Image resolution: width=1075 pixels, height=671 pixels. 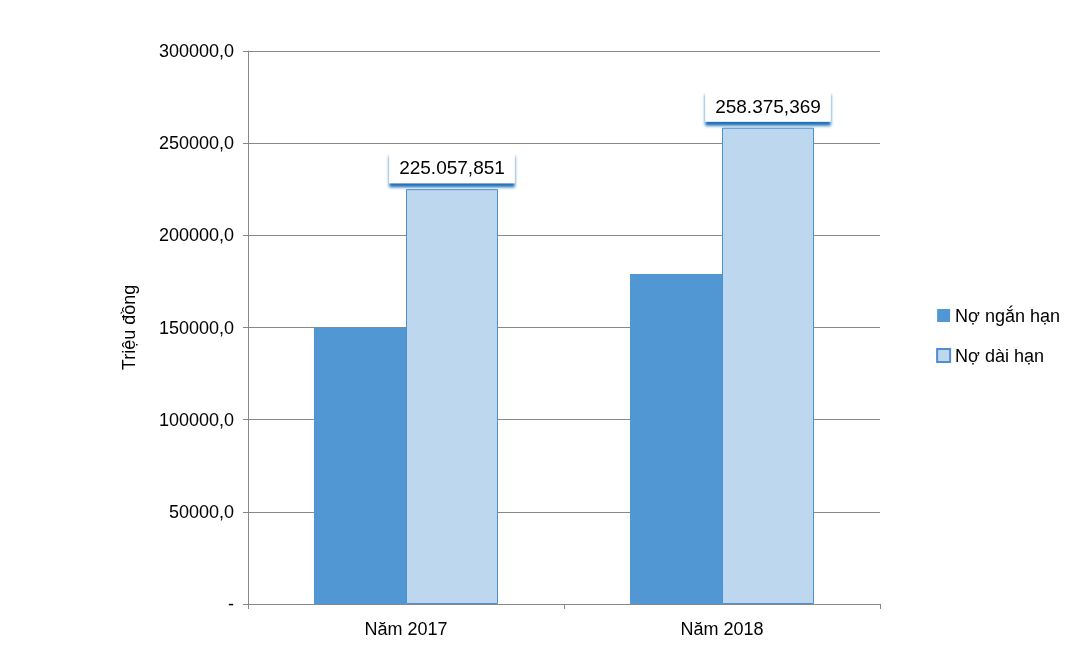 I want to click on data-label: 225.057,851, so click(x=452, y=168).